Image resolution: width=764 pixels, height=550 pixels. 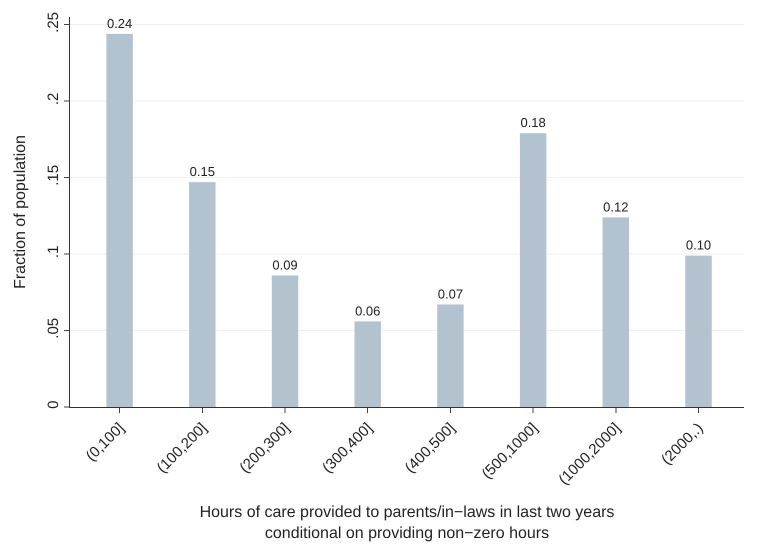 What do you see at coordinates (53, 22) in the screenshot?
I see `y-tick-label: .25` at bounding box center [53, 22].